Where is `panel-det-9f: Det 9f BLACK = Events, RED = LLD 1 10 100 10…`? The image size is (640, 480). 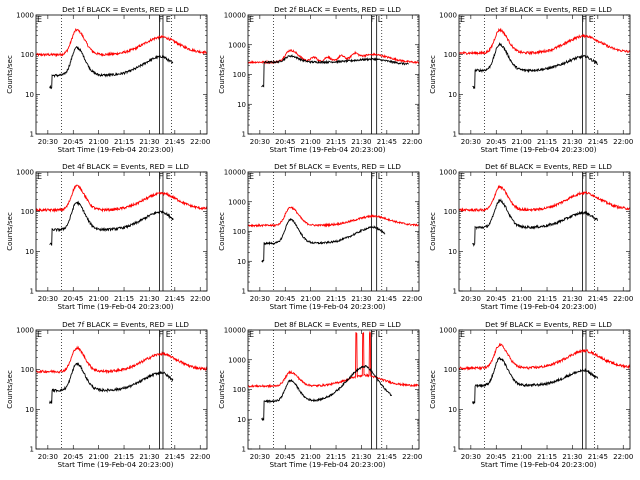 panel-det-9f: Det 9f BLACK = Events, RED = LLD 1 10 100 10… is located at coordinates (531, 394).